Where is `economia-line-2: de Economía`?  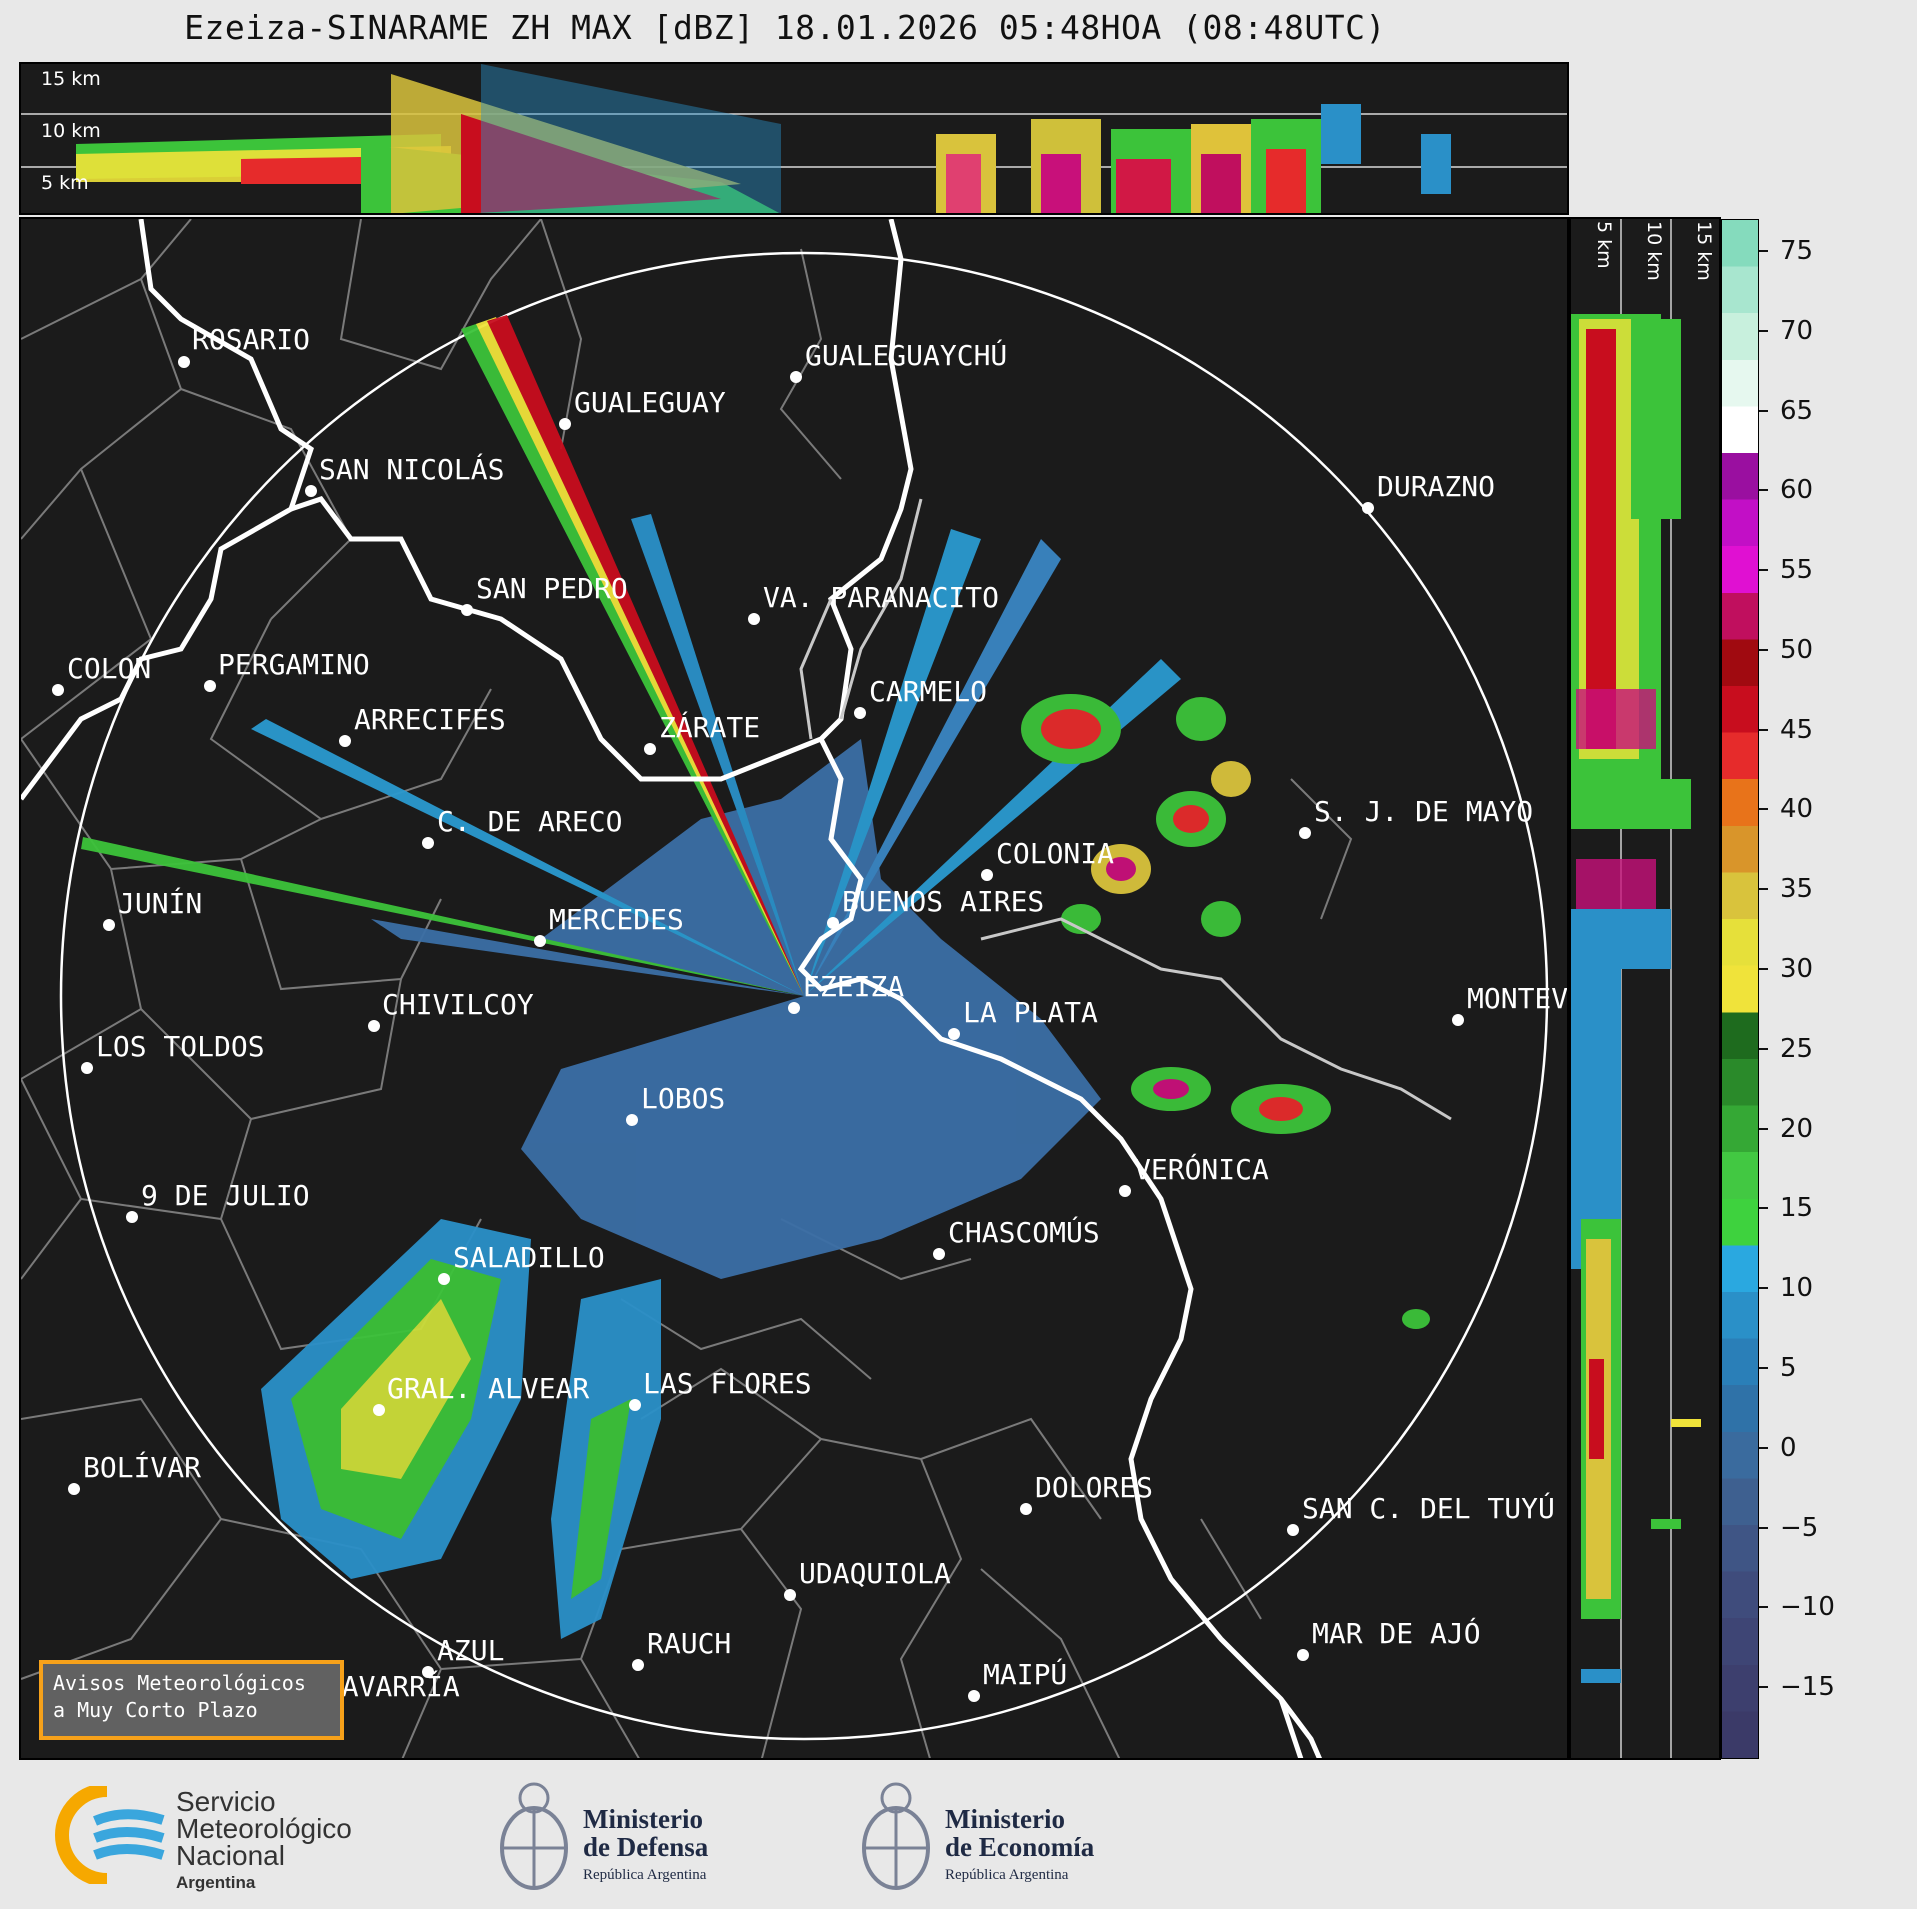
economia-line-2: de Economía is located at coordinates (1020, 1847).